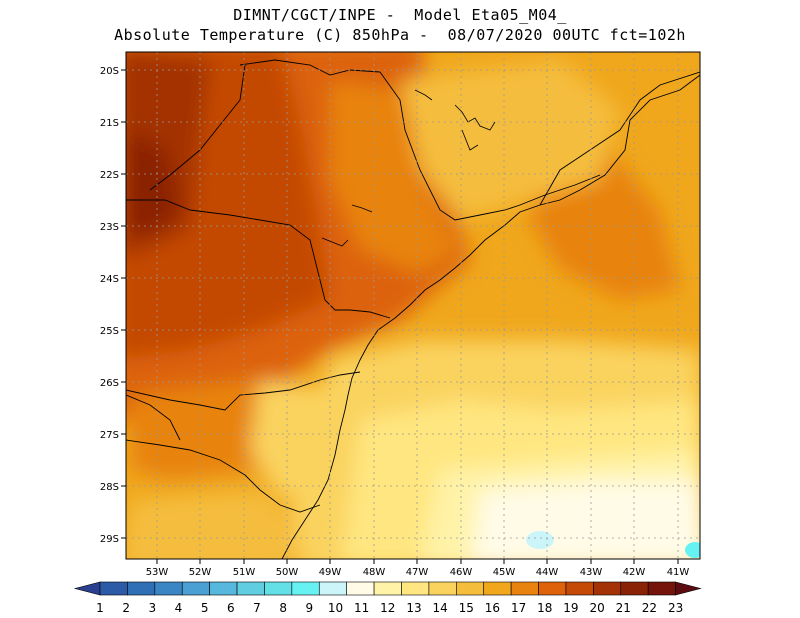  I want to click on colorbar-label: 1, so click(100, 608).